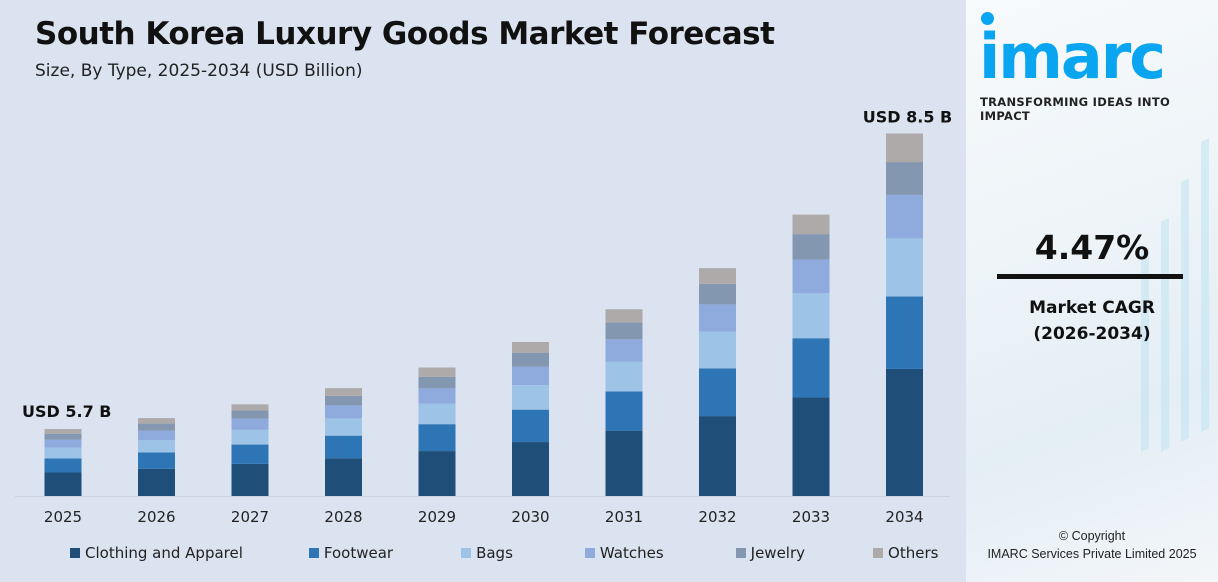  What do you see at coordinates (494, 553) in the screenshot?
I see `legend-label: Bags` at bounding box center [494, 553].